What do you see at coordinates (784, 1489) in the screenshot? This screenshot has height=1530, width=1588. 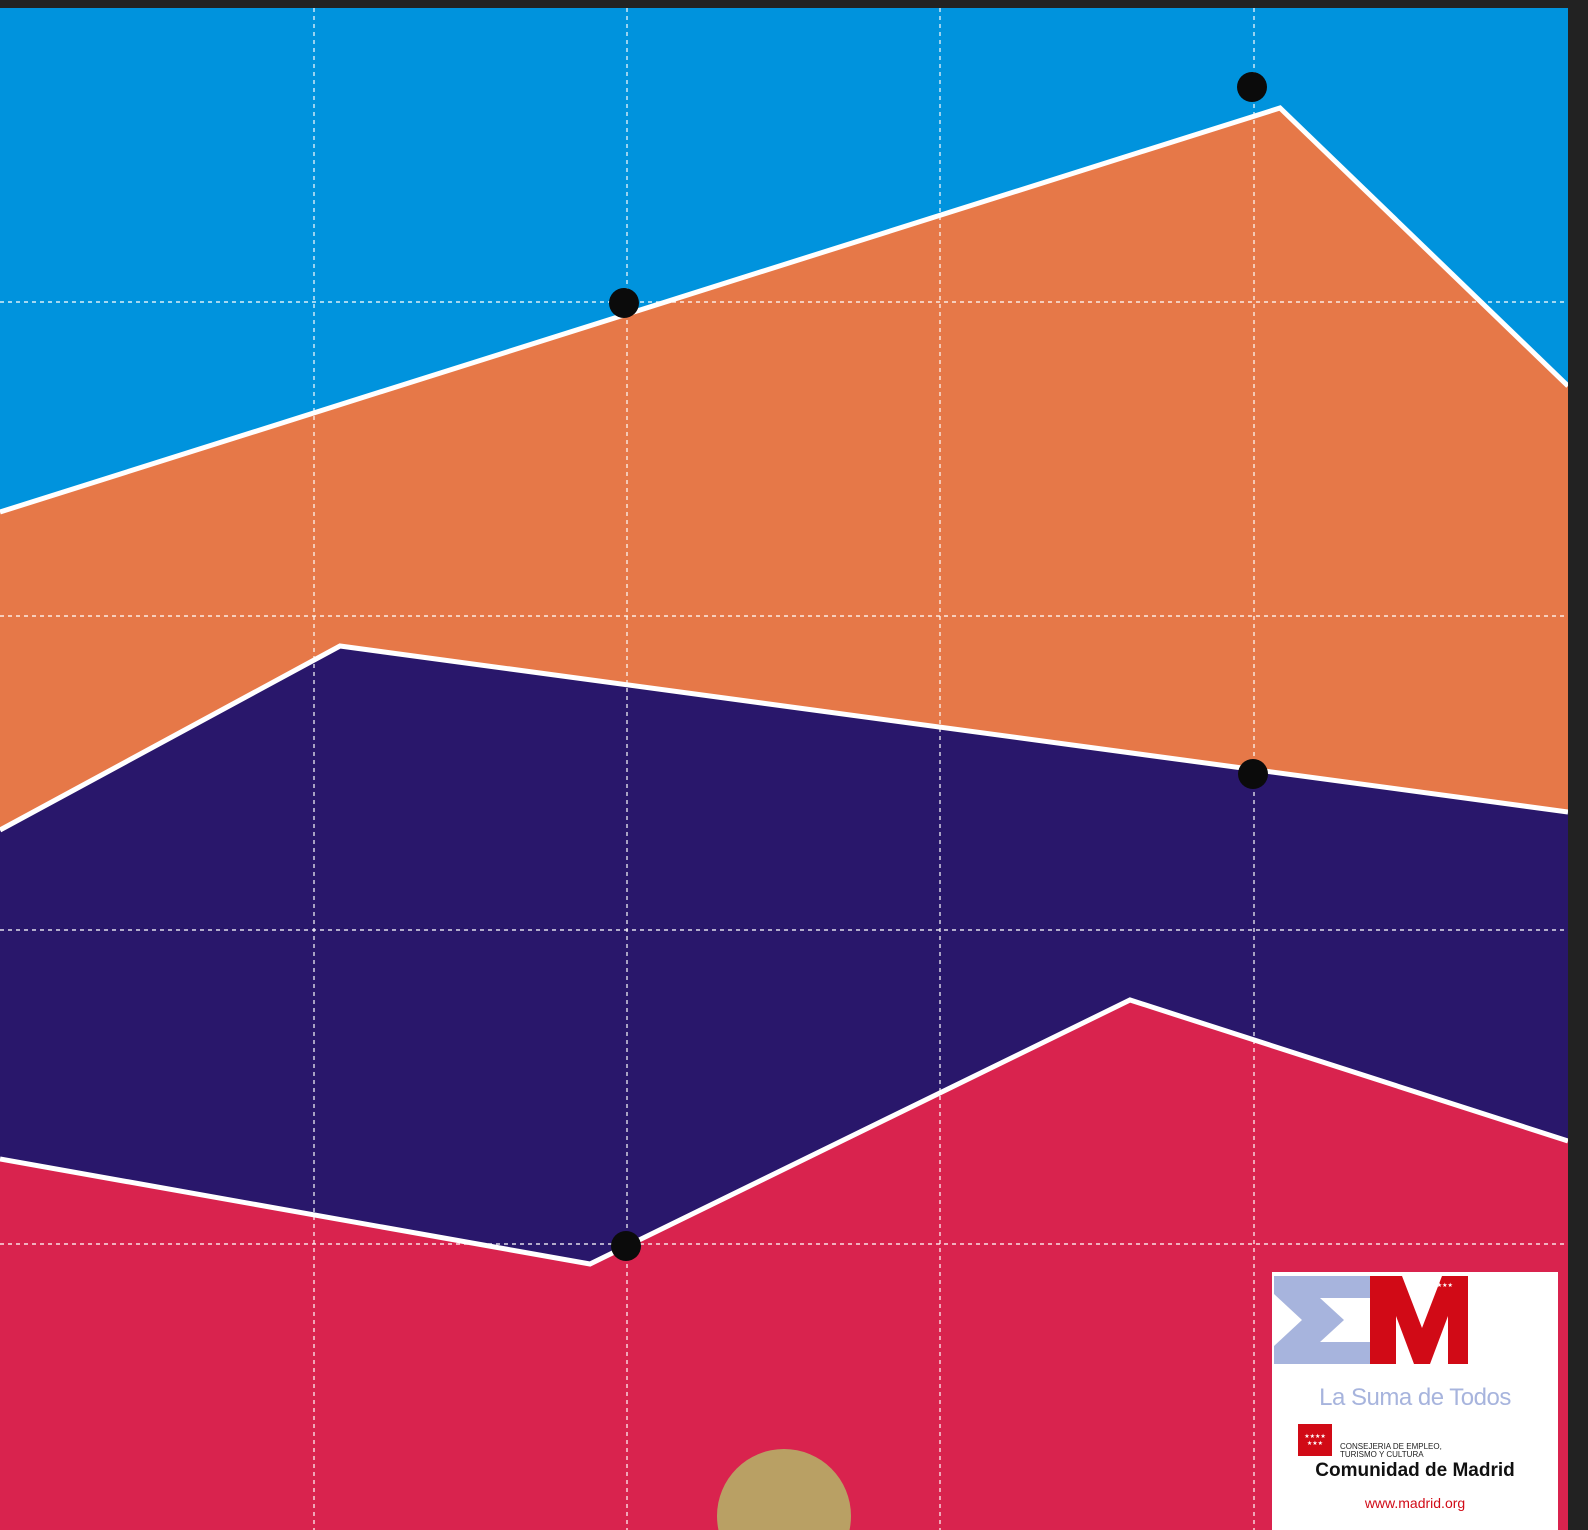 I see `half-circle-shape` at bounding box center [784, 1489].